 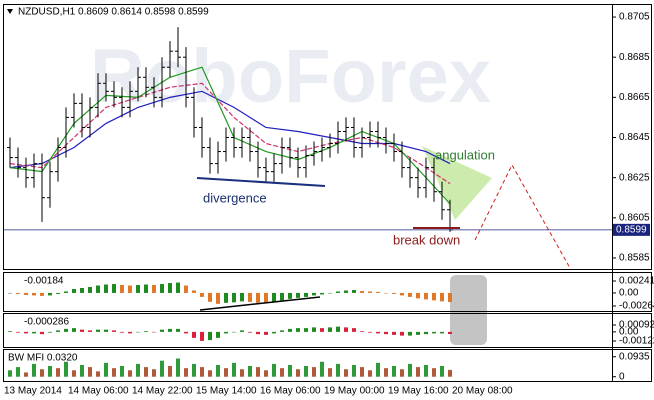 What do you see at coordinates (634, 356) in the screenshot?
I see `y-tick-label: 0.0935` at bounding box center [634, 356].